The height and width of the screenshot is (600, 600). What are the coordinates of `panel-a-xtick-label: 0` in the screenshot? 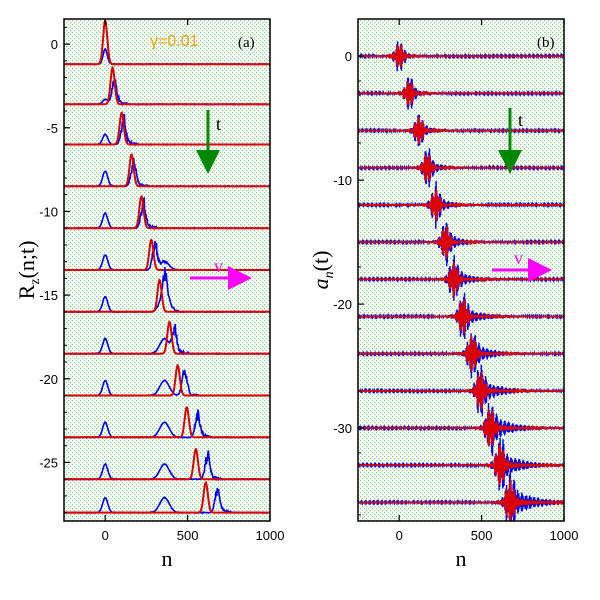 It's located at (105, 535).